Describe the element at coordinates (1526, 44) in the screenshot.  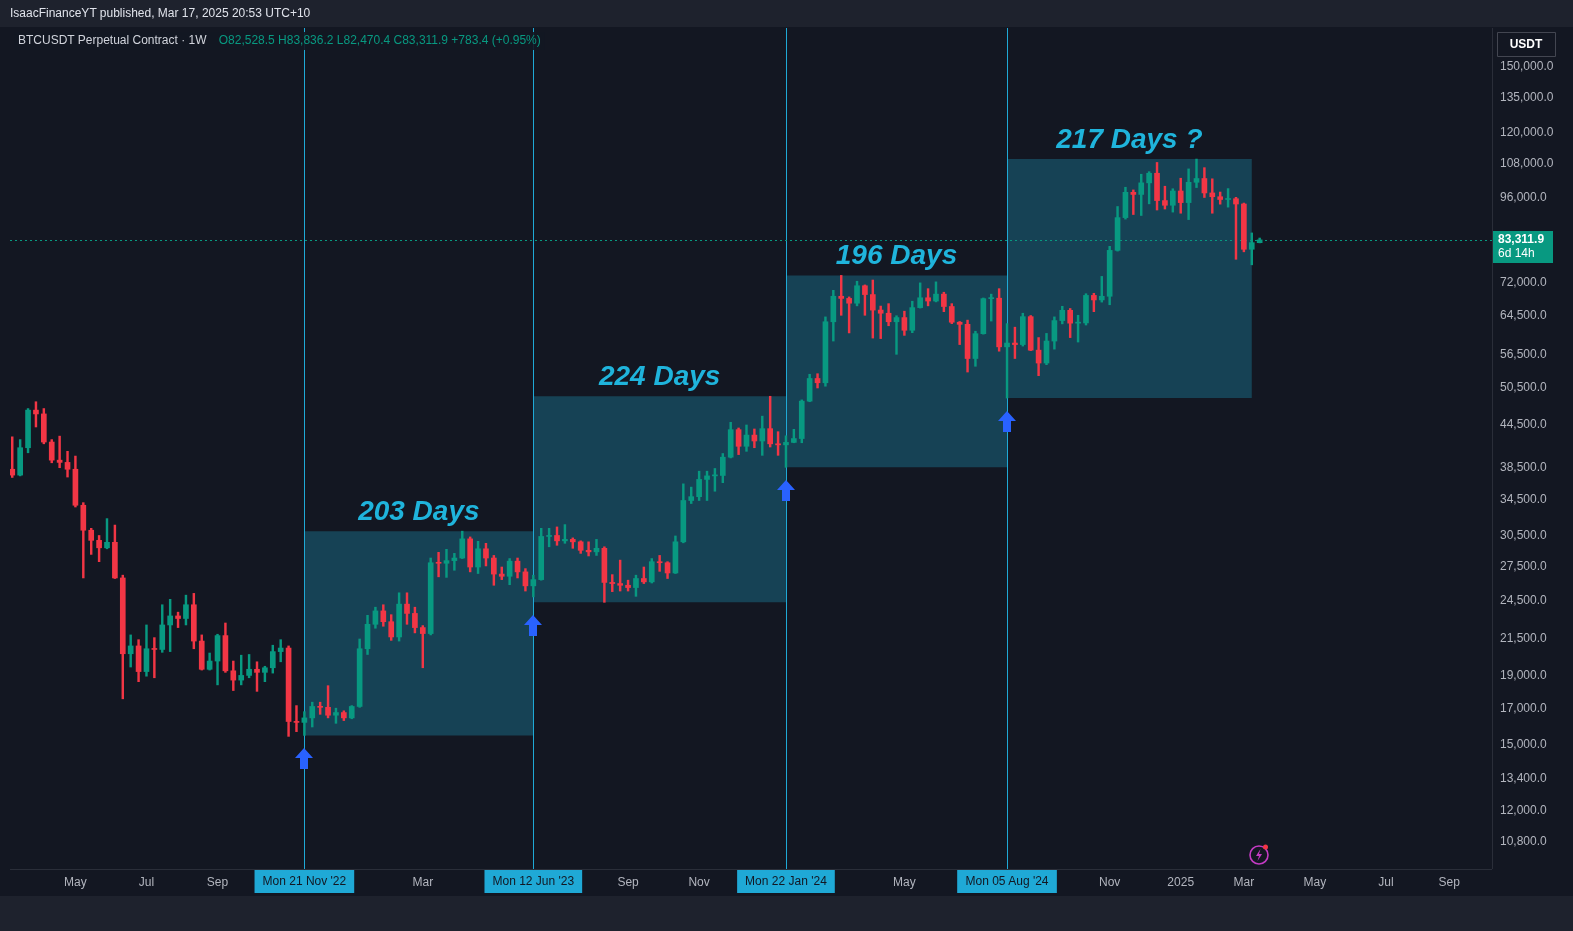
I see `y-axis-title: USDT` at that location.